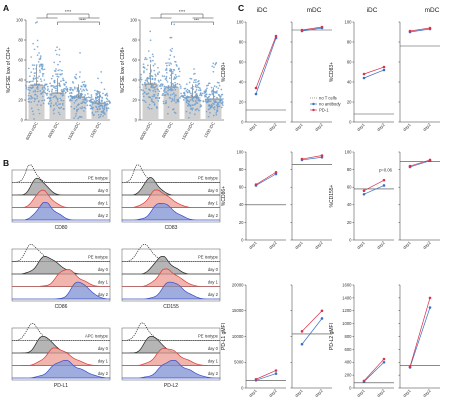 This screenshot has width=474, height=410. What do you see at coordinates (136, 120) in the screenshot?
I see `y-tick-label: 0` at bounding box center [136, 120].